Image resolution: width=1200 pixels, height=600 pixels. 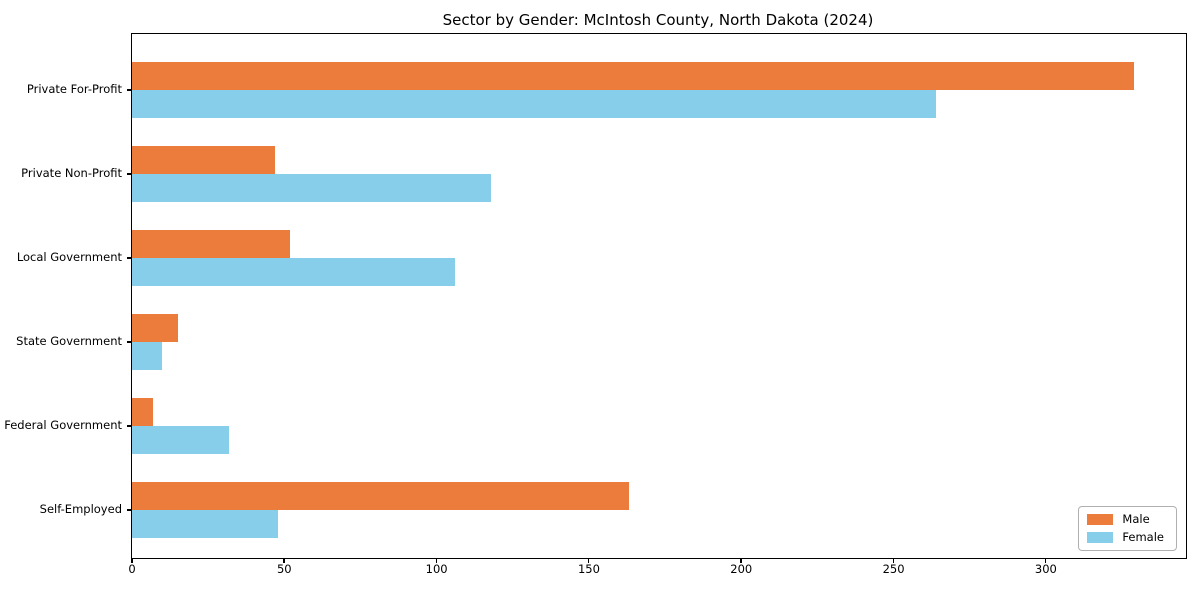 What do you see at coordinates (312, 188) in the screenshot?
I see `bar-female-private-non-profit` at bounding box center [312, 188].